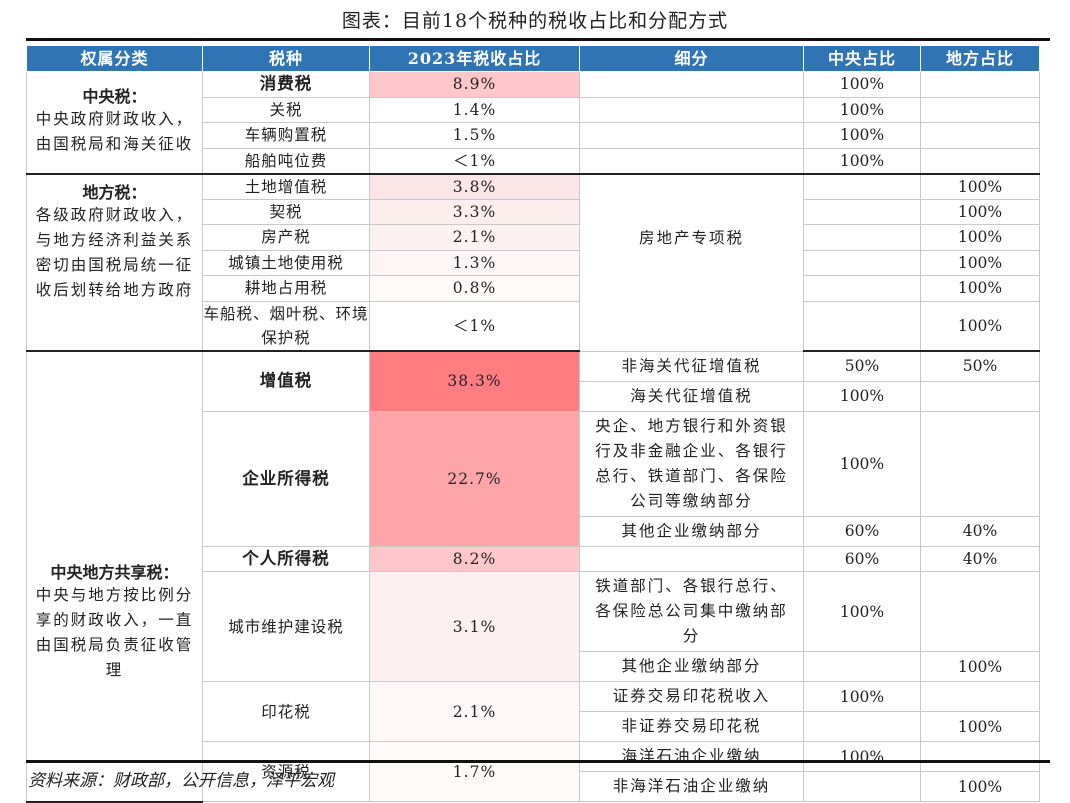 The image size is (1070, 803). I want to click on tax-detail: 铁道部门、各银行总行、各保险总公司集中缴纳部分, so click(691, 611).